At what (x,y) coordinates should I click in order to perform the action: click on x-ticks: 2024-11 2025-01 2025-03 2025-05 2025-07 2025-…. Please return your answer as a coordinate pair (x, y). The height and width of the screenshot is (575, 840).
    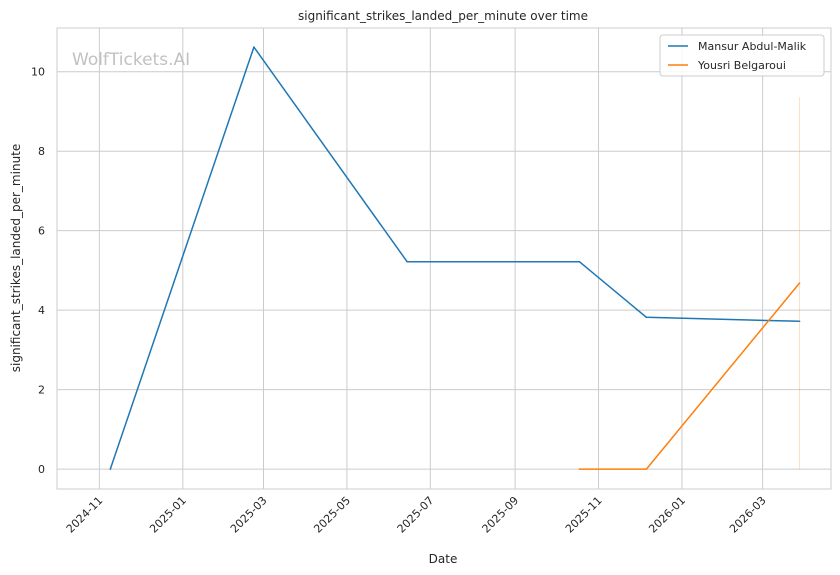
    Looking at the image, I should click on (416, 515).